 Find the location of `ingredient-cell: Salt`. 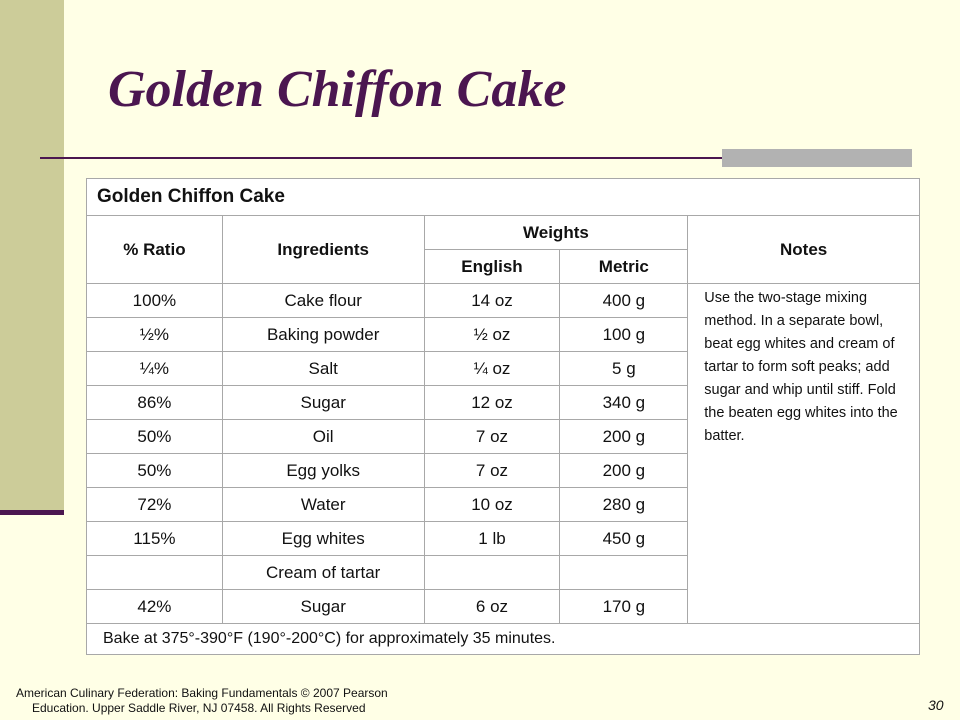

ingredient-cell: Salt is located at coordinates (323, 368).